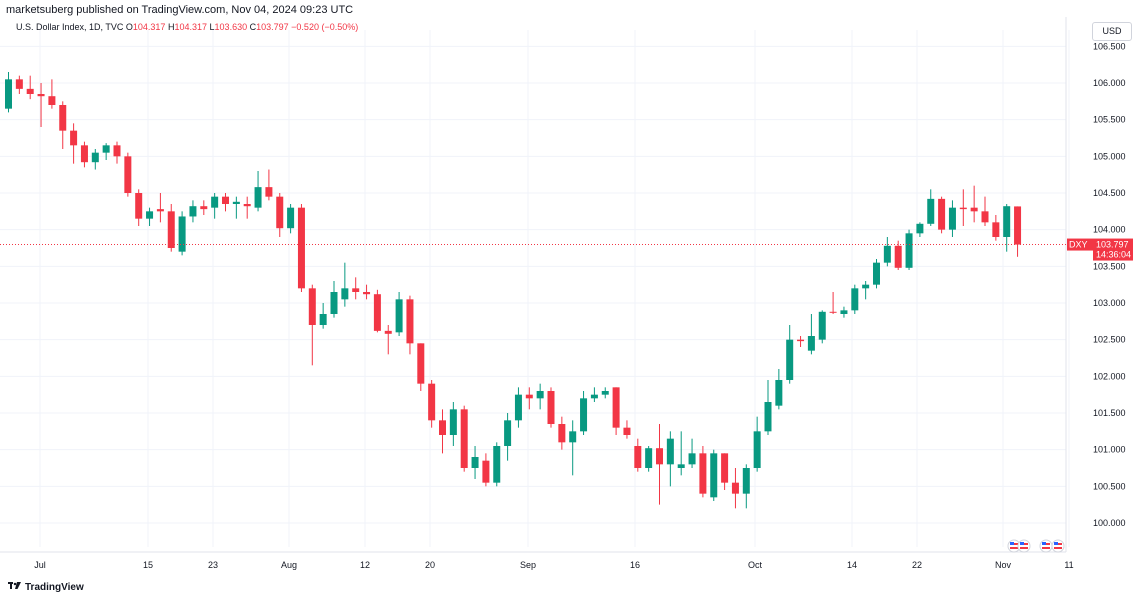  I want to click on x-tick-label: 11, so click(1068, 565).